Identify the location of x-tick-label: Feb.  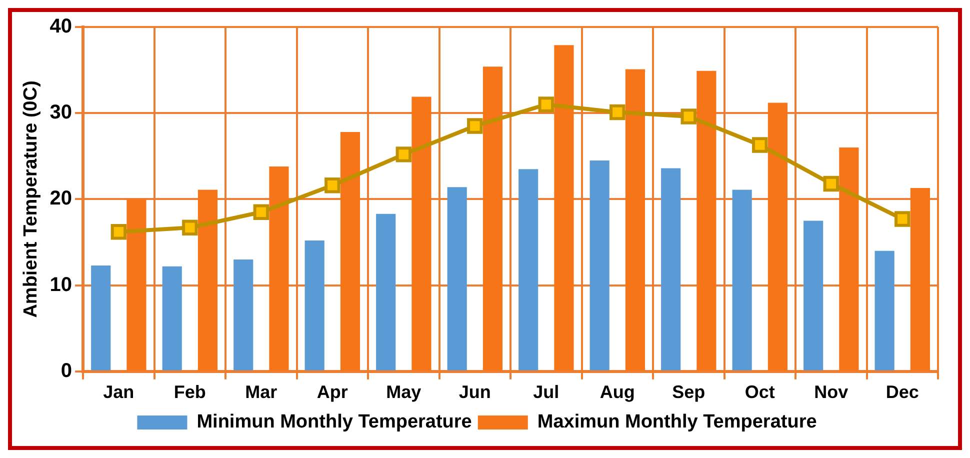
(190, 392).